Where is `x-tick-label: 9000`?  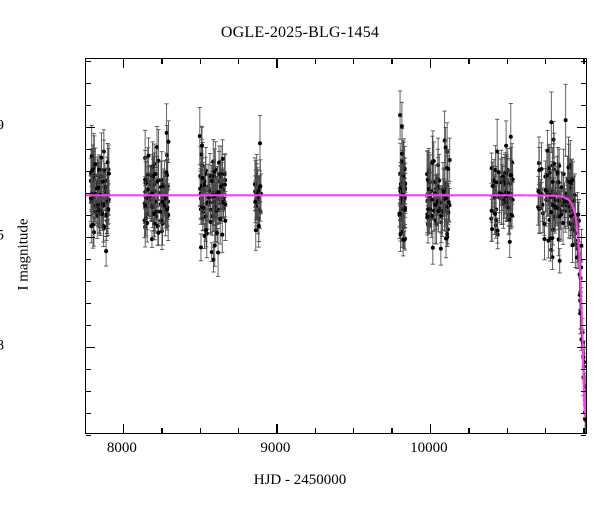
x-tick-label: 9000 is located at coordinates (275, 448).